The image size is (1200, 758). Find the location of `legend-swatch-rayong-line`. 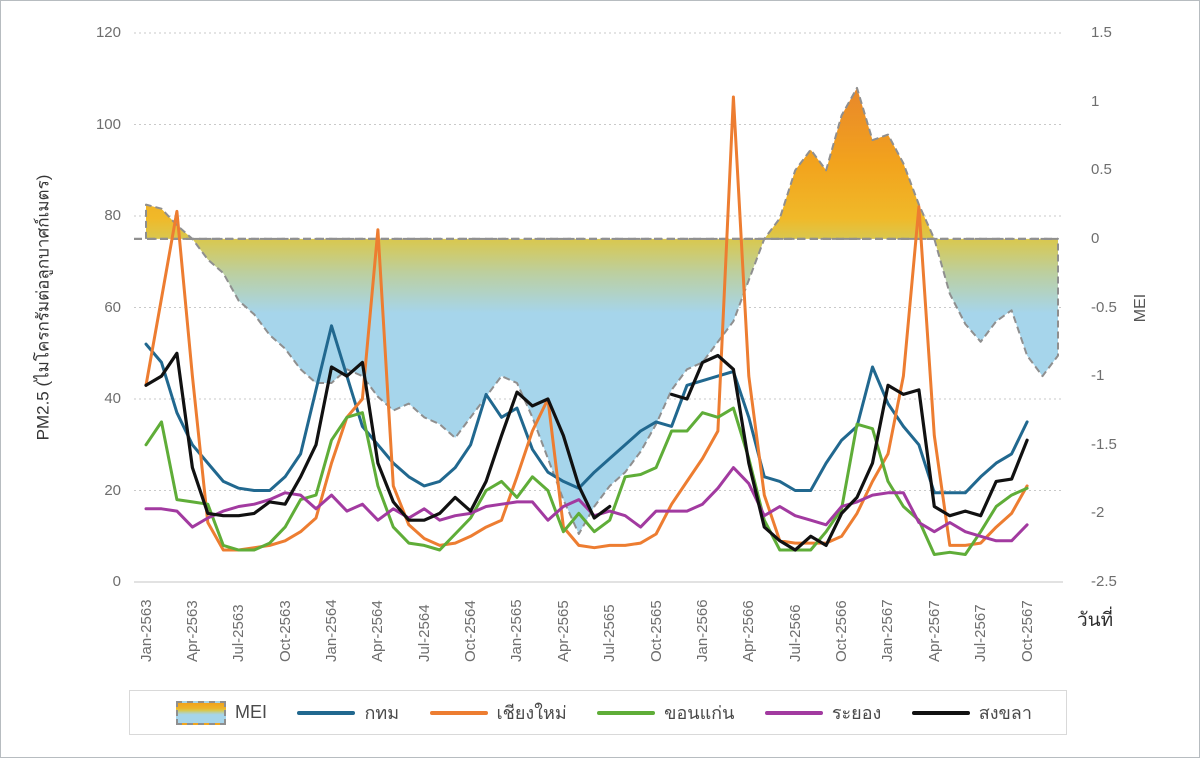

legend-swatch-rayong-line is located at coordinates (793, 712).